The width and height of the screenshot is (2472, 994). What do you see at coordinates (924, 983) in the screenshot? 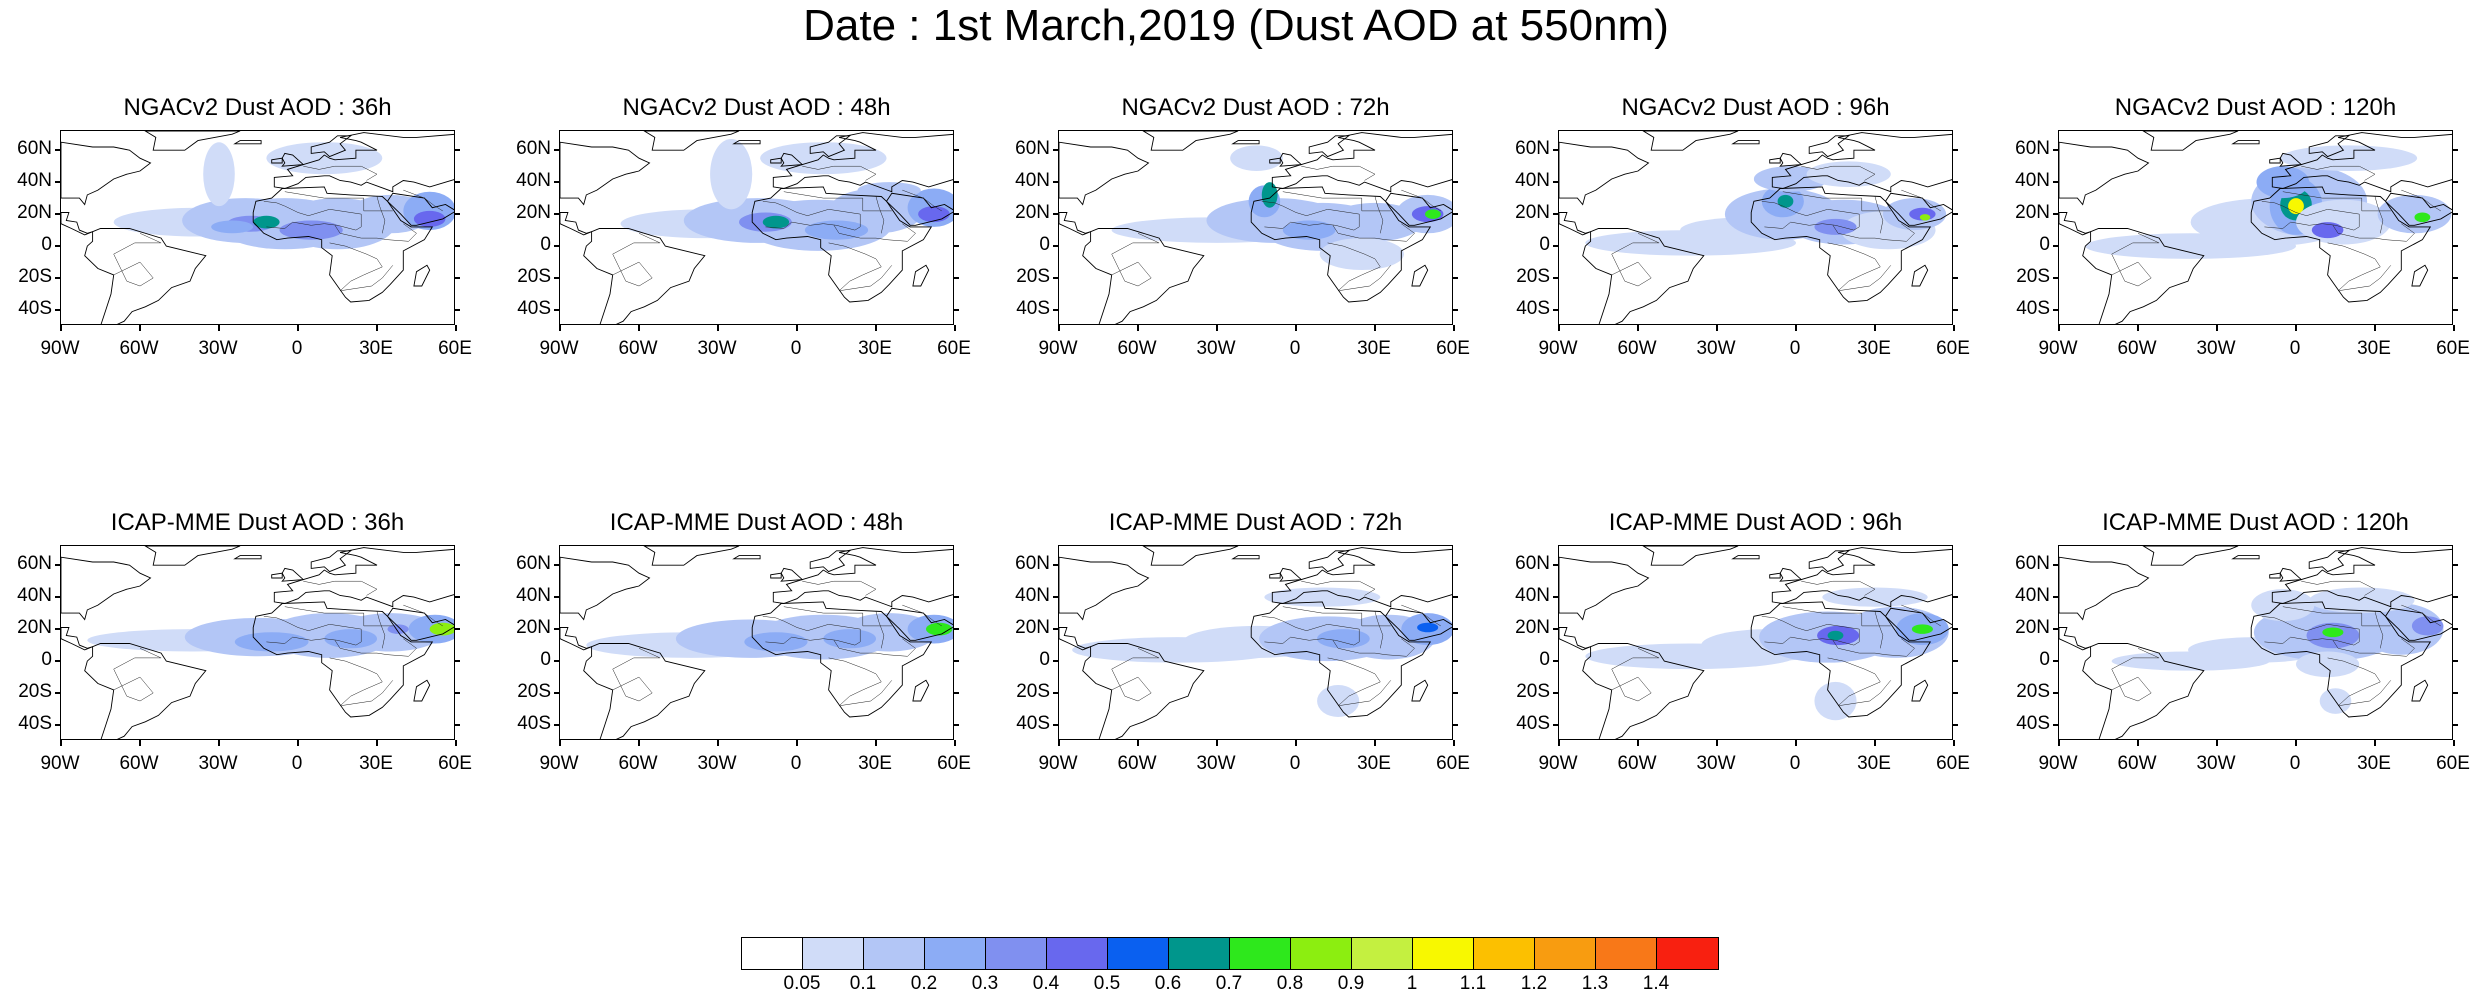
I see `colorbar-label: 0.2` at bounding box center [924, 983].